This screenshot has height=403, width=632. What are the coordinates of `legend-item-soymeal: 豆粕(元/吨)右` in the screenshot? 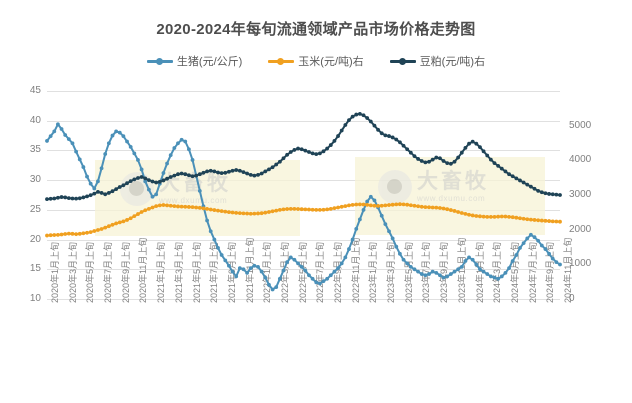 It's located at (437, 61).